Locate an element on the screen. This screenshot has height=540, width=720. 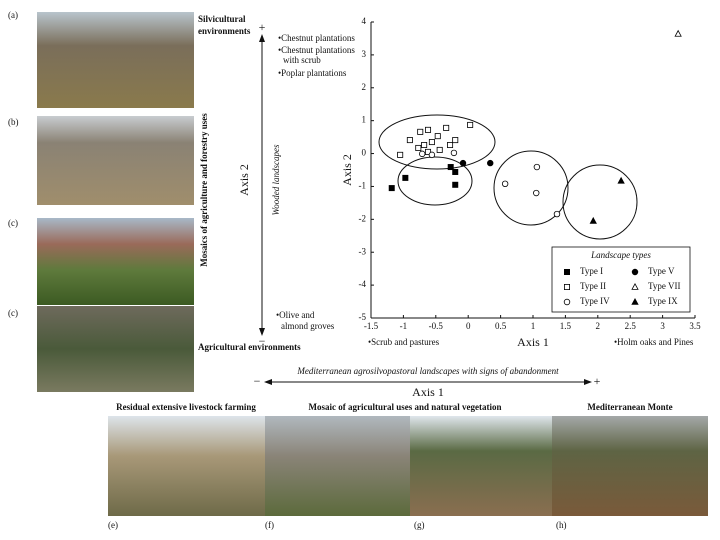
list-item: with scrub is located at coordinates (302, 60).